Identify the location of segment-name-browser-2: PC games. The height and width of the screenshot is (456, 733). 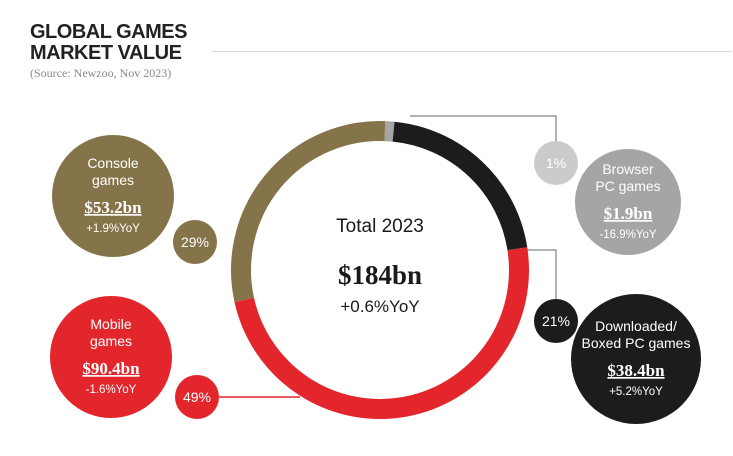
(627, 186).